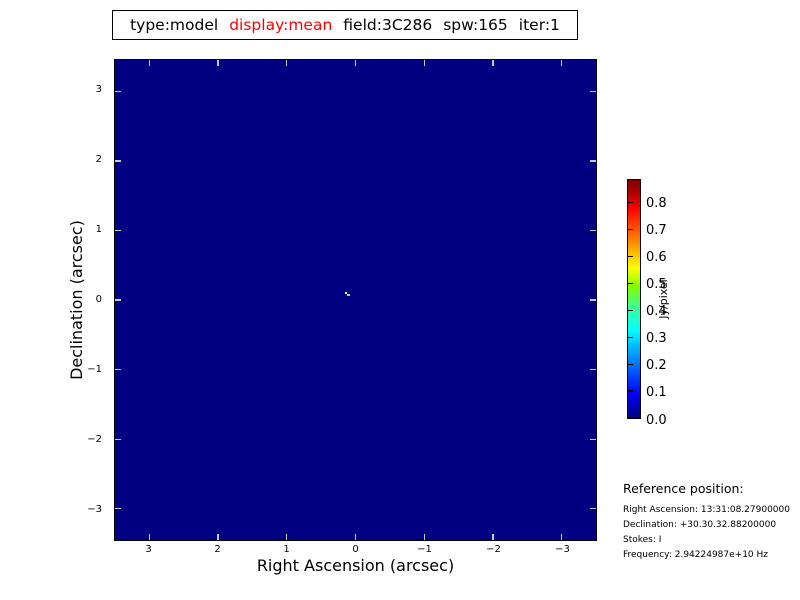 This screenshot has height=600, width=800. I want to click on x-axis-label: Right Ascension (arcsec), so click(355, 565).